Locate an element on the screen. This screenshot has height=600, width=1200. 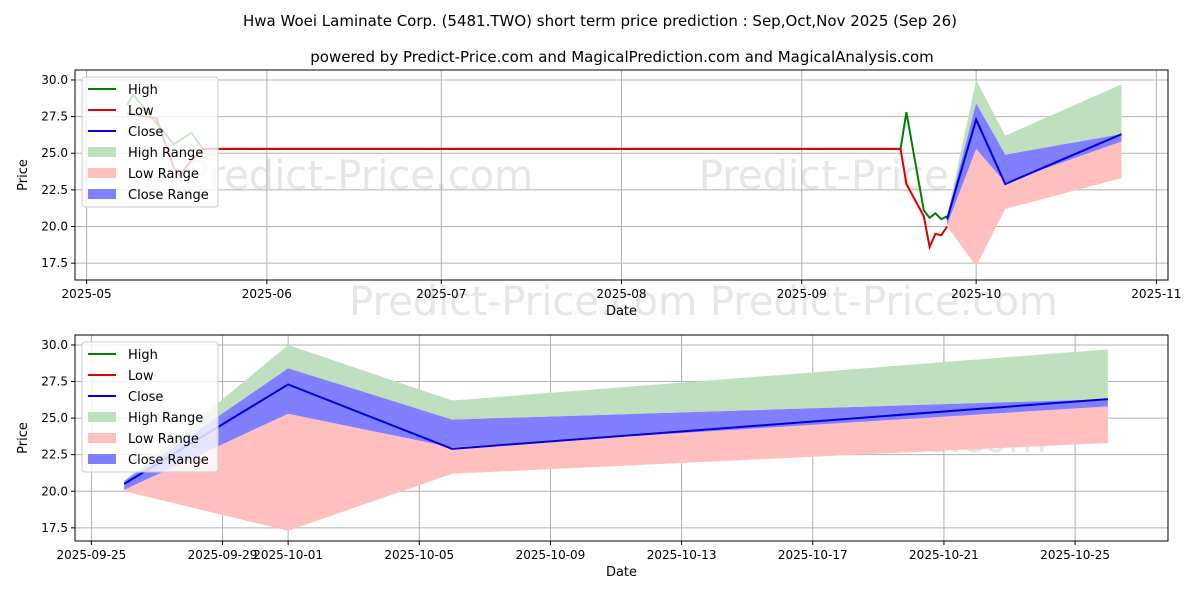
x-tick-label: 2025-10-21 is located at coordinates (944, 555).